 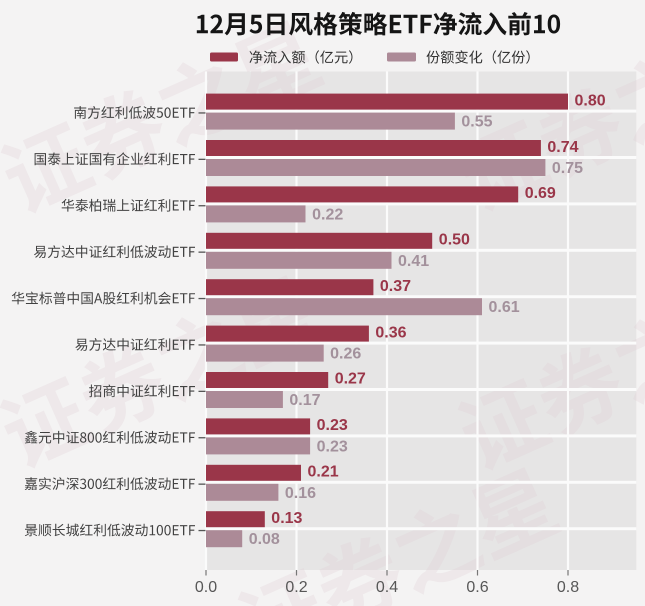 What do you see at coordinates (567, 168) in the screenshot?
I see `svg-text: 0.75` at bounding box center [567, 168].